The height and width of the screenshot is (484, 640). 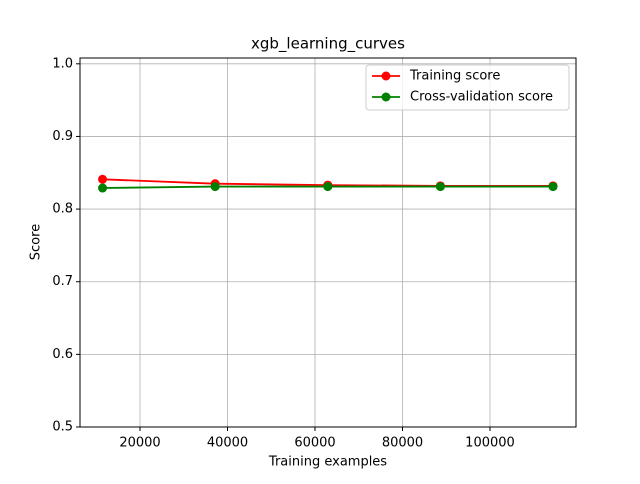 I want to click on y-tick-label: 0.7, so click(x=62, y=281).